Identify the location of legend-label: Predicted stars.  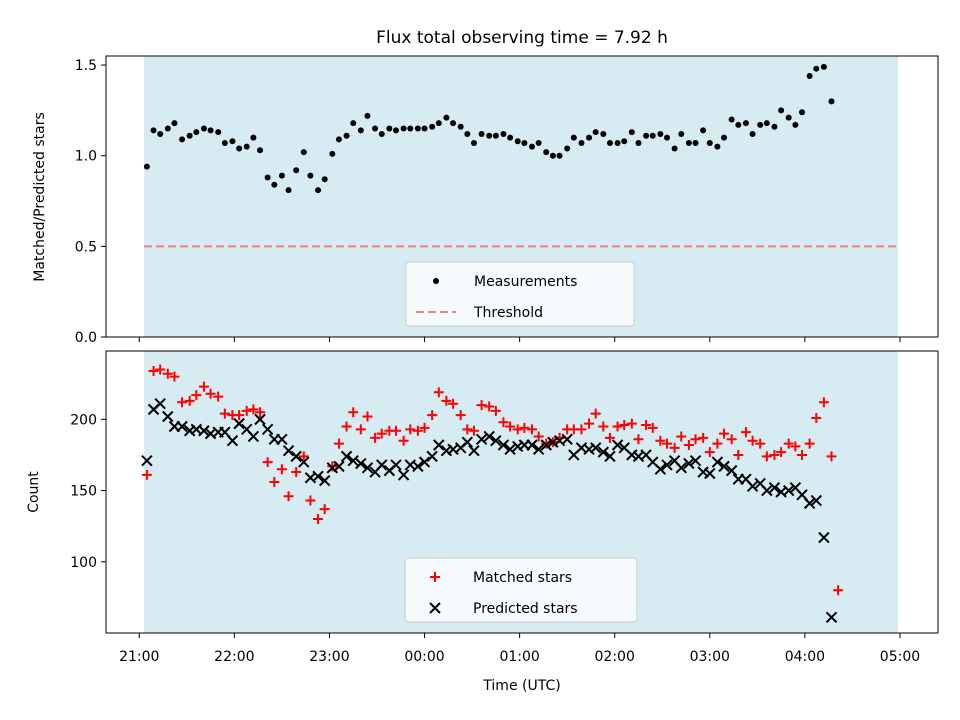
(525, 609).